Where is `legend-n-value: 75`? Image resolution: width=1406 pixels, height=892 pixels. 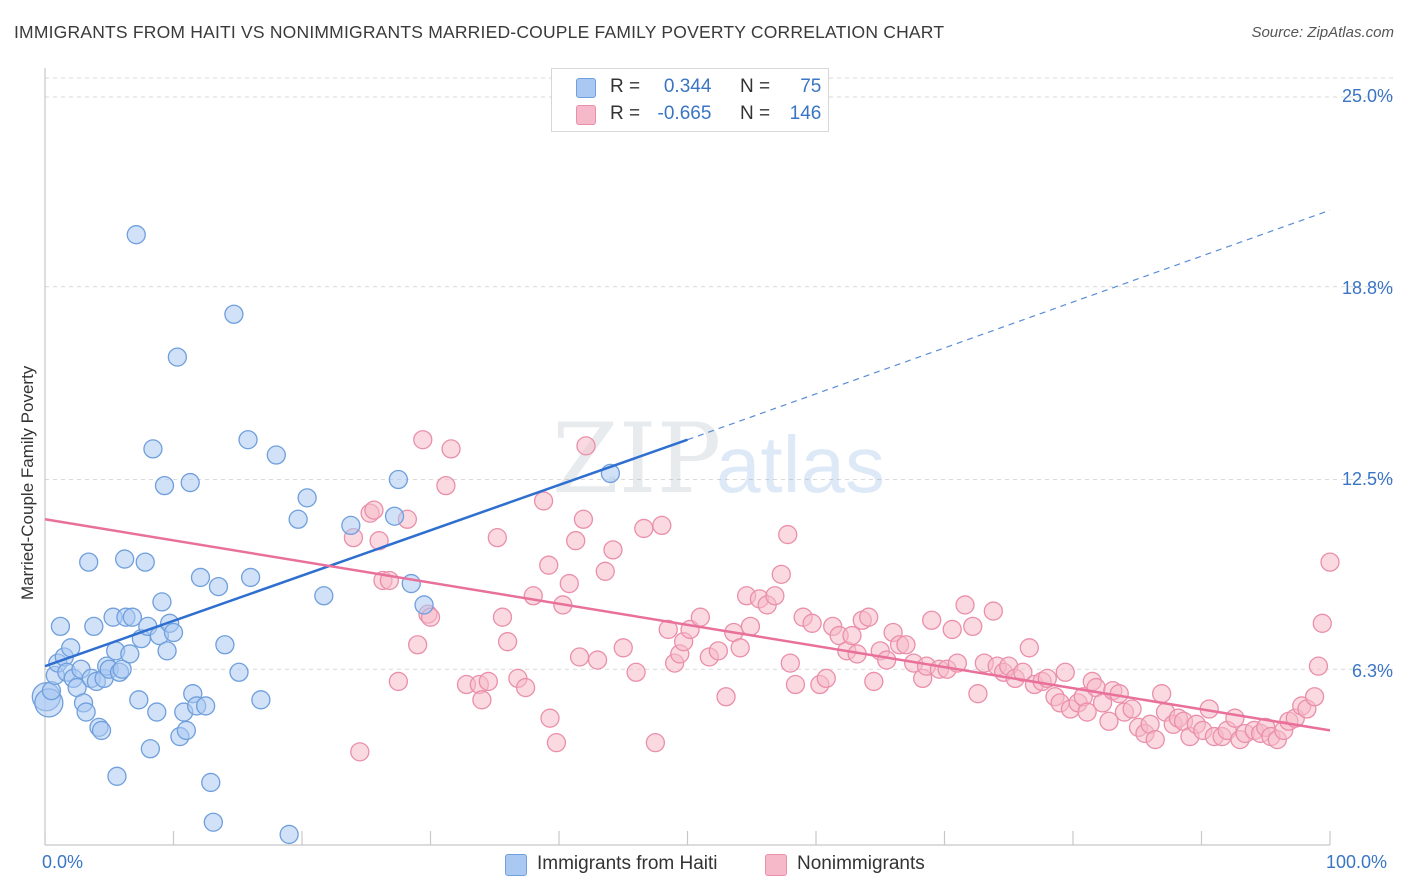 legend-n-value: 75 is located at coordinates (811, 86).